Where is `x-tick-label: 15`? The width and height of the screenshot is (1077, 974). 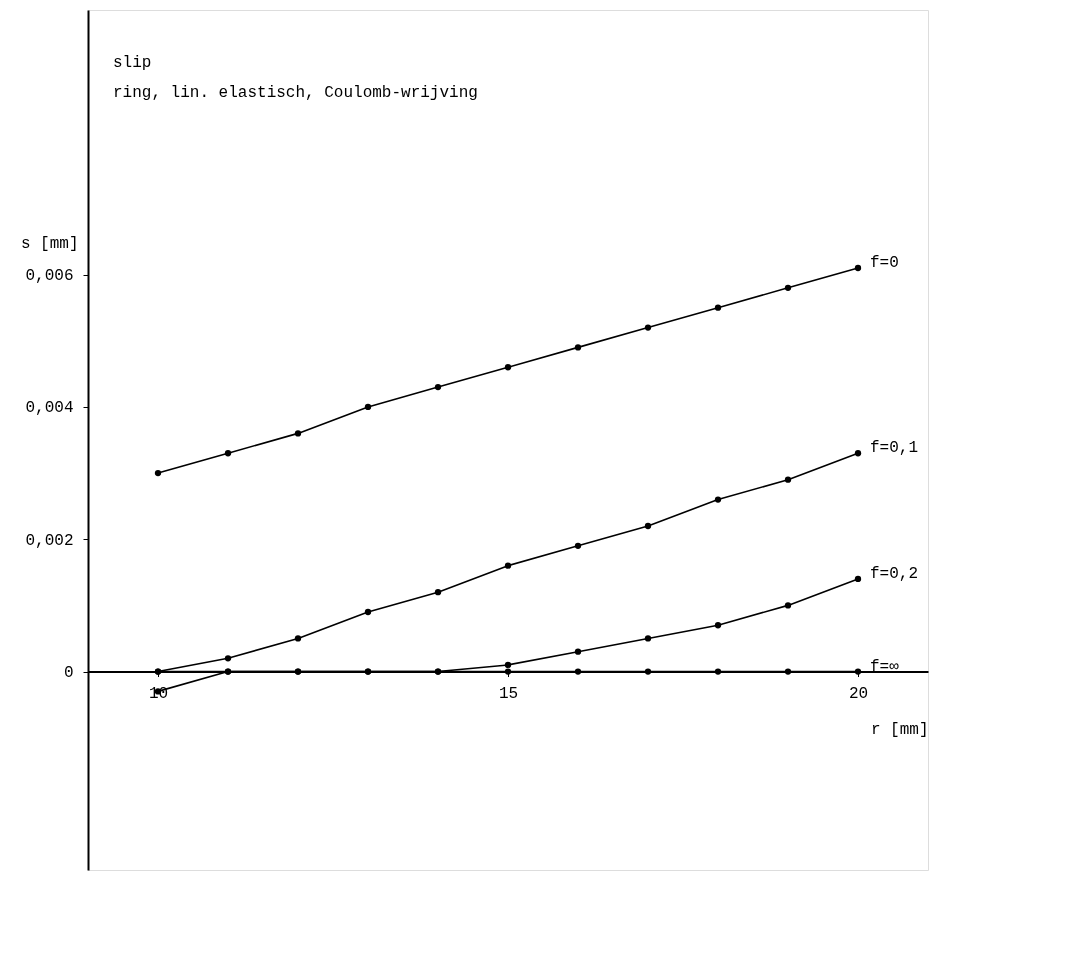 x-tick-label: 15 is located at coordinates (508, 694).